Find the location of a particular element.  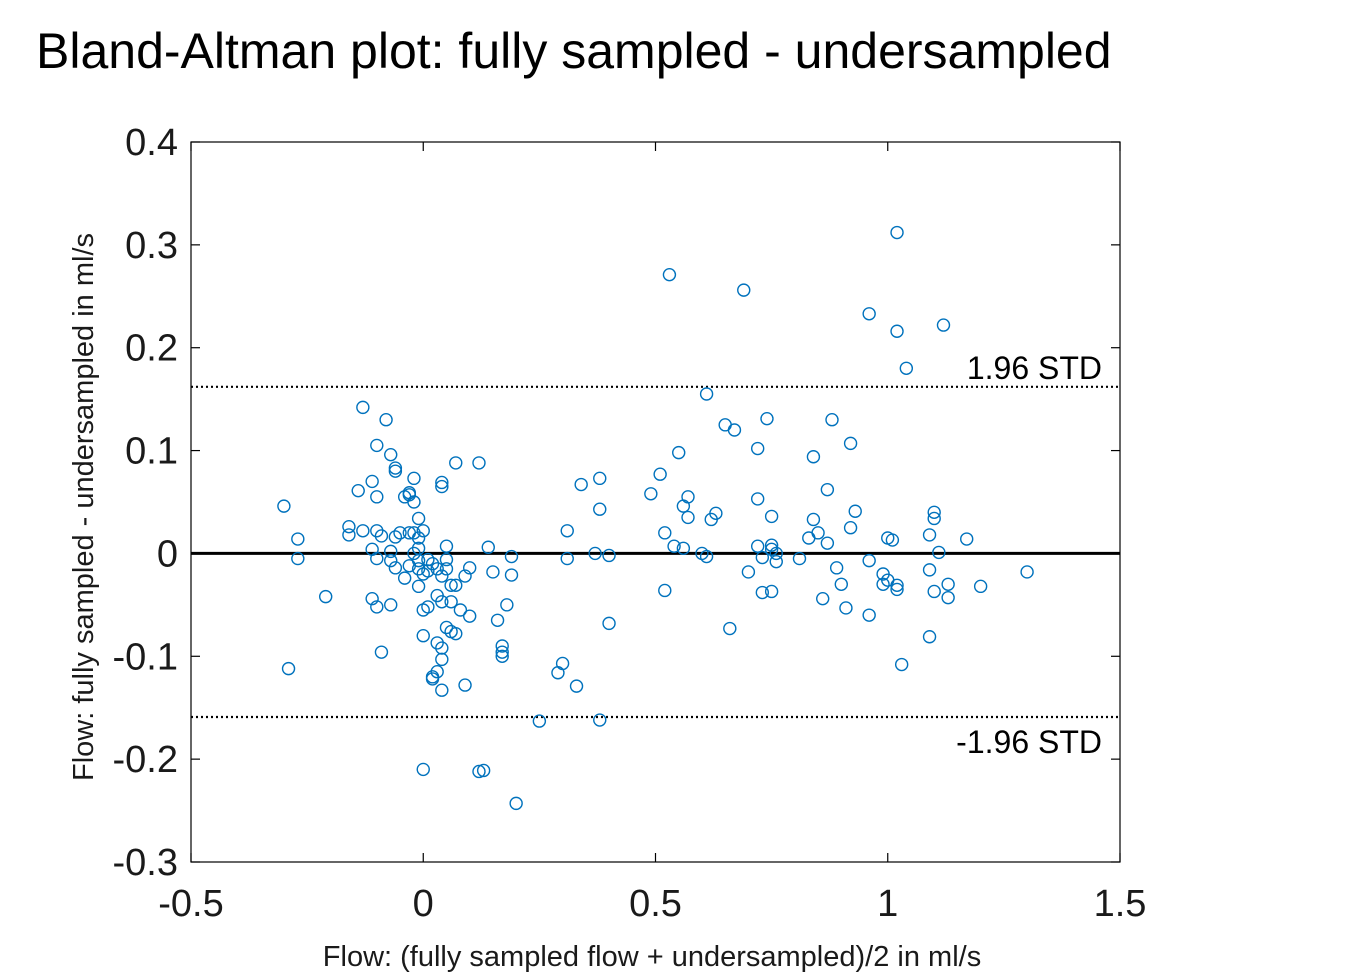

std-limit-label: 1.96 STD is located at coordinates (1034, 368).